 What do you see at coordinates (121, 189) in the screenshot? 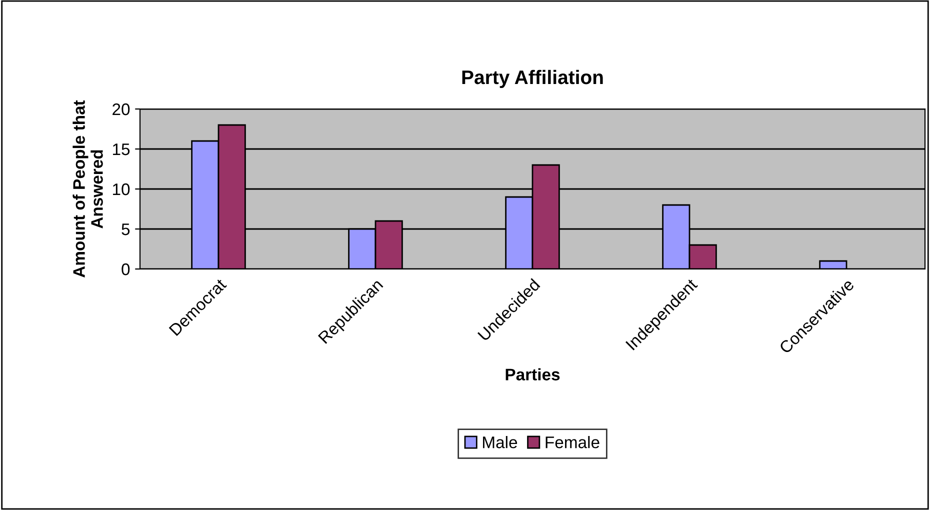
I see `y-tick-label: 10` at bounding box center [121, 189].